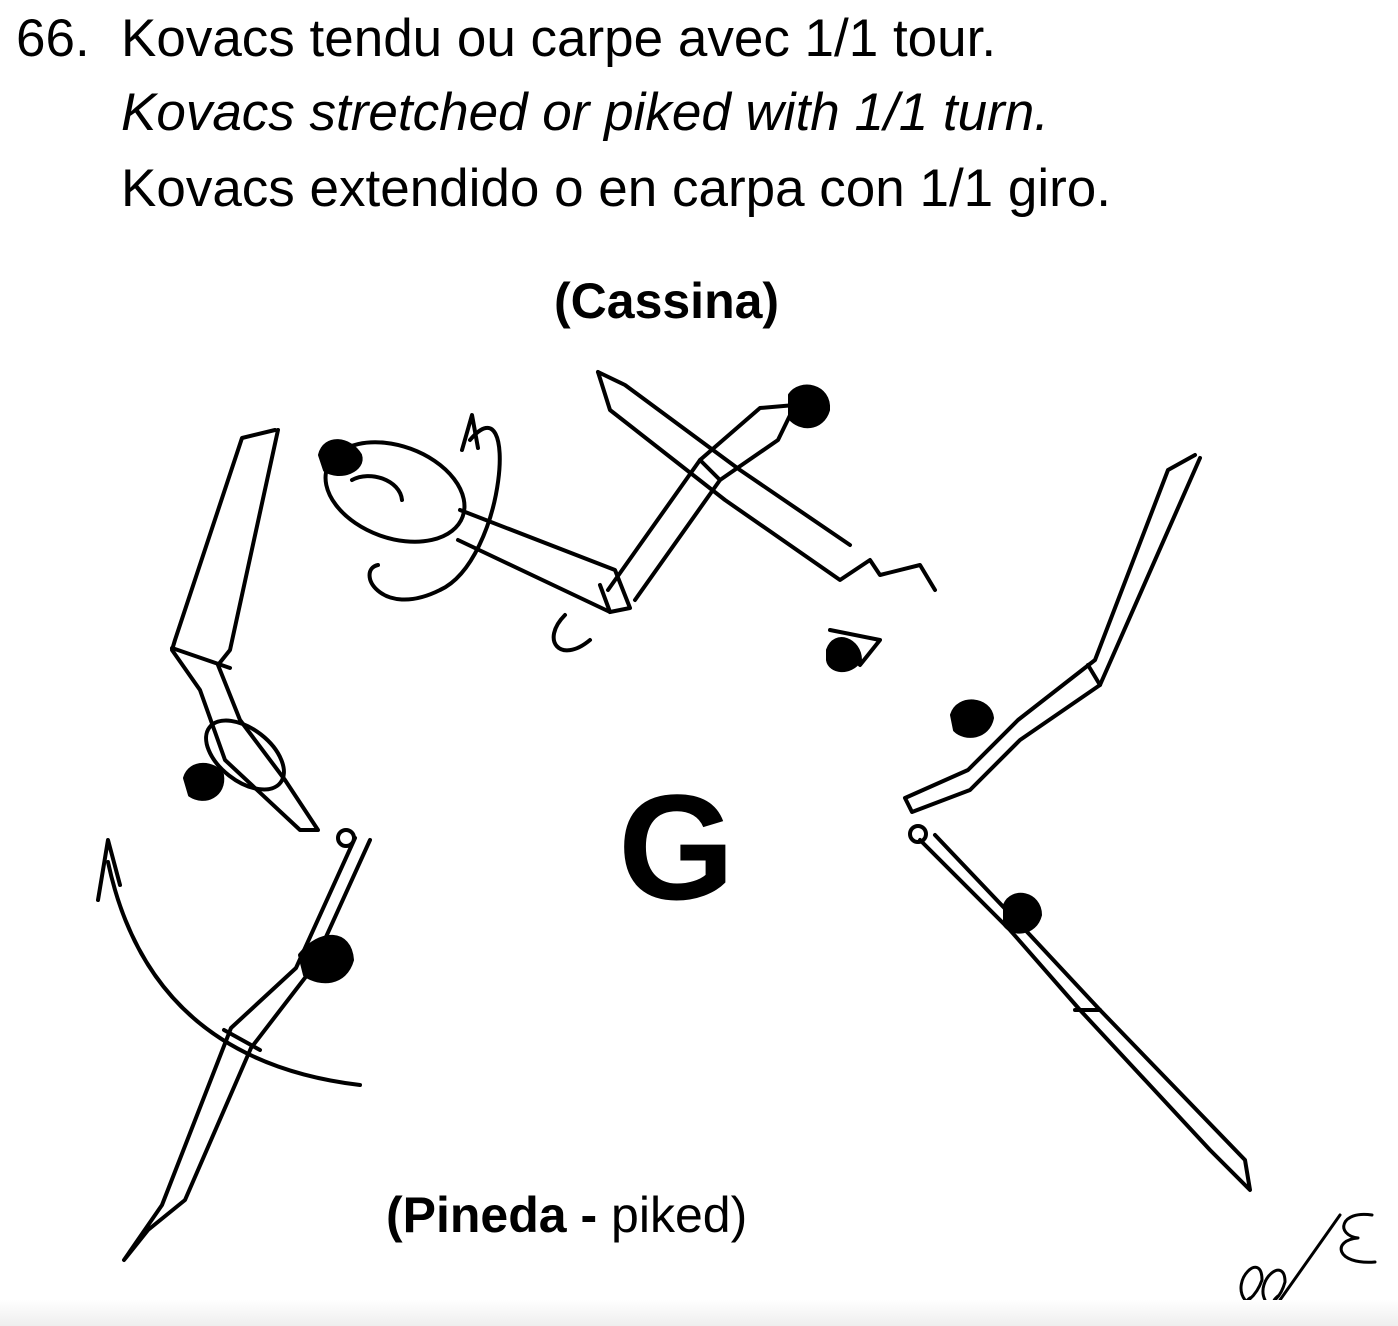 This screenshot has width=1398, height=1326. Describe the element at coordinates (434, 507) in the screenshot. I see `turn-arrow-icon` at that location.